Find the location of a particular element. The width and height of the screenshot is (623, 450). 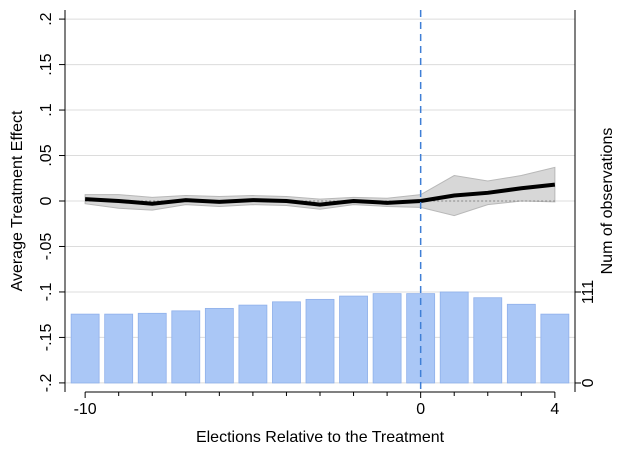

x-axis-title: Elections Relative to the Treatment is located at coordinates (320, 437).